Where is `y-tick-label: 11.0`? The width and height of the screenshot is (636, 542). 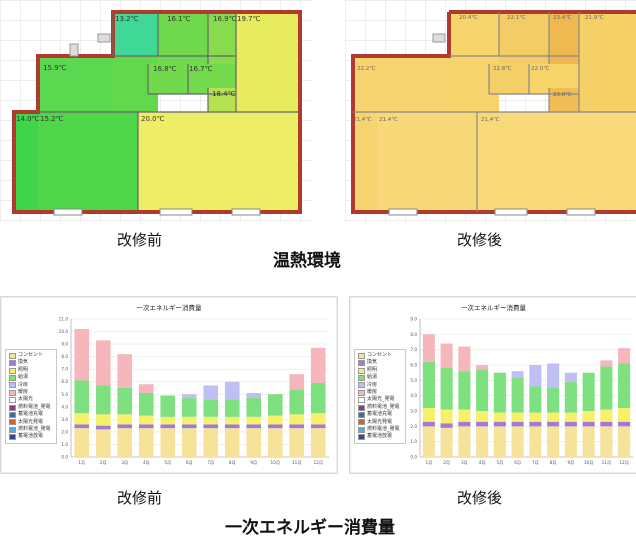
y-tick-label: 11.0 is located at coordinates (64, 319).